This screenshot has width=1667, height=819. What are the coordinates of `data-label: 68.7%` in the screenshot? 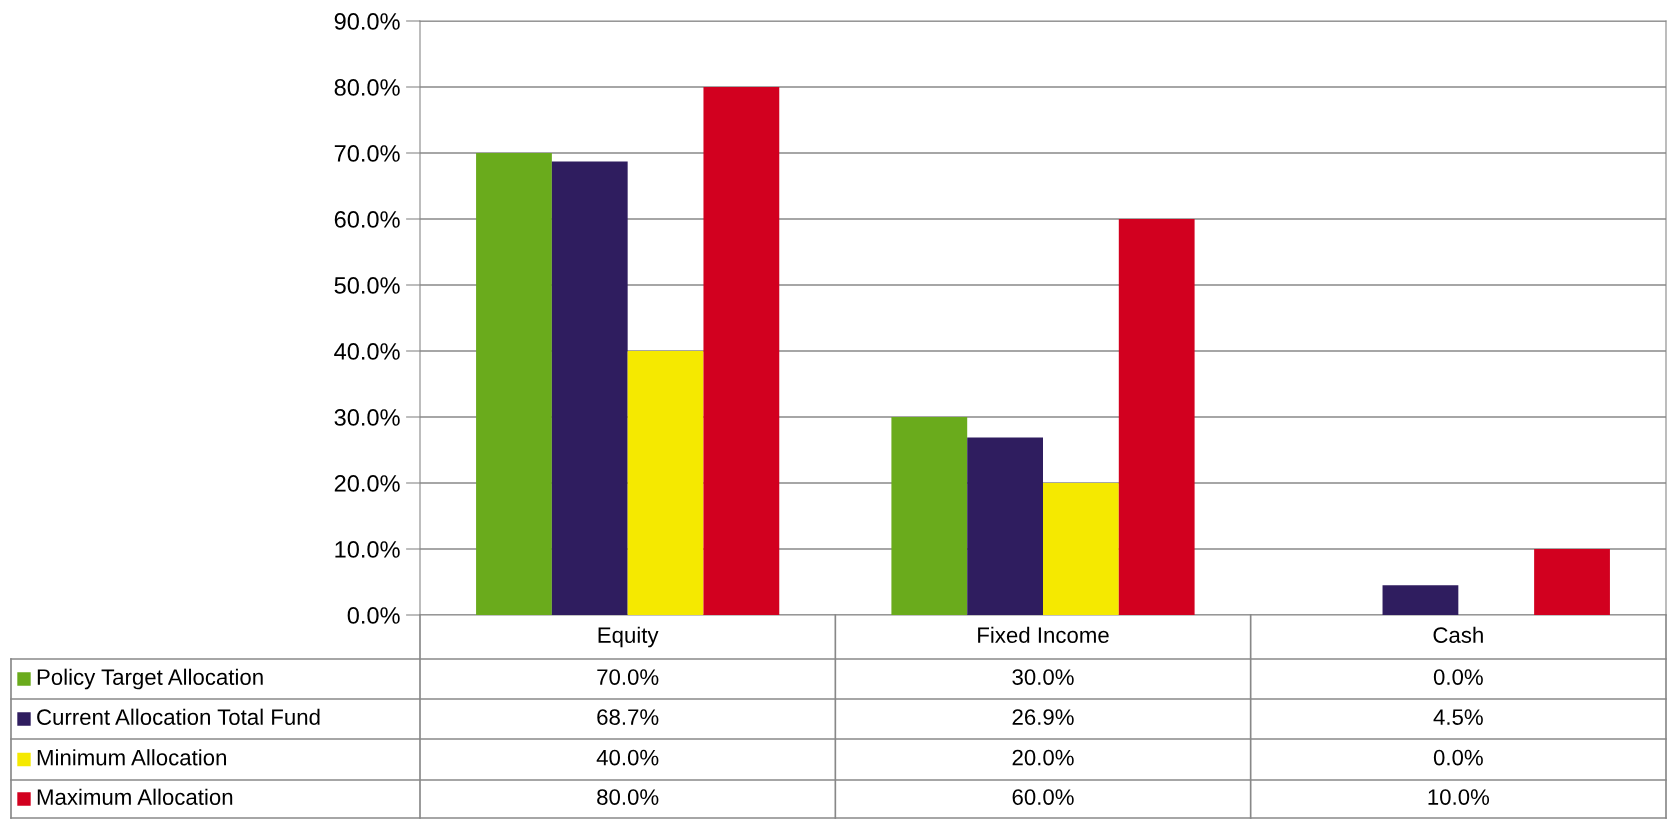 It's located at (628, 717).